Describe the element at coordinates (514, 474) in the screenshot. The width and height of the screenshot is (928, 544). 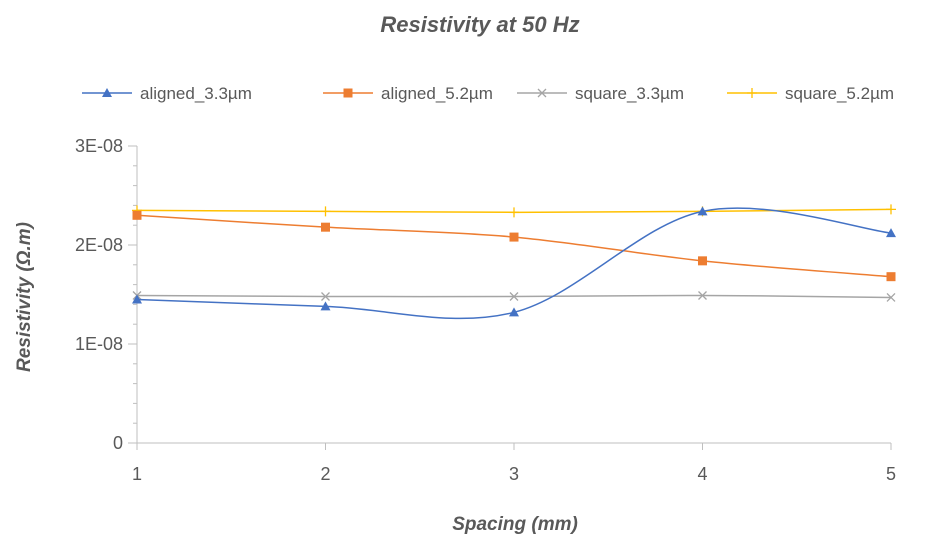
I see `x-tick-label: 3` at that location.